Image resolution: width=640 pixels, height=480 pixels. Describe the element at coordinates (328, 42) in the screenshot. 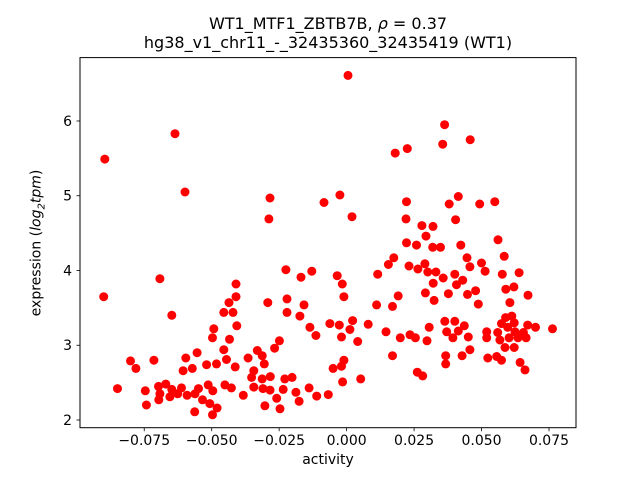

I see `chart-title-line2: hg38_v1_chr11_-_32435360_32435419 (WT1)` at that location.